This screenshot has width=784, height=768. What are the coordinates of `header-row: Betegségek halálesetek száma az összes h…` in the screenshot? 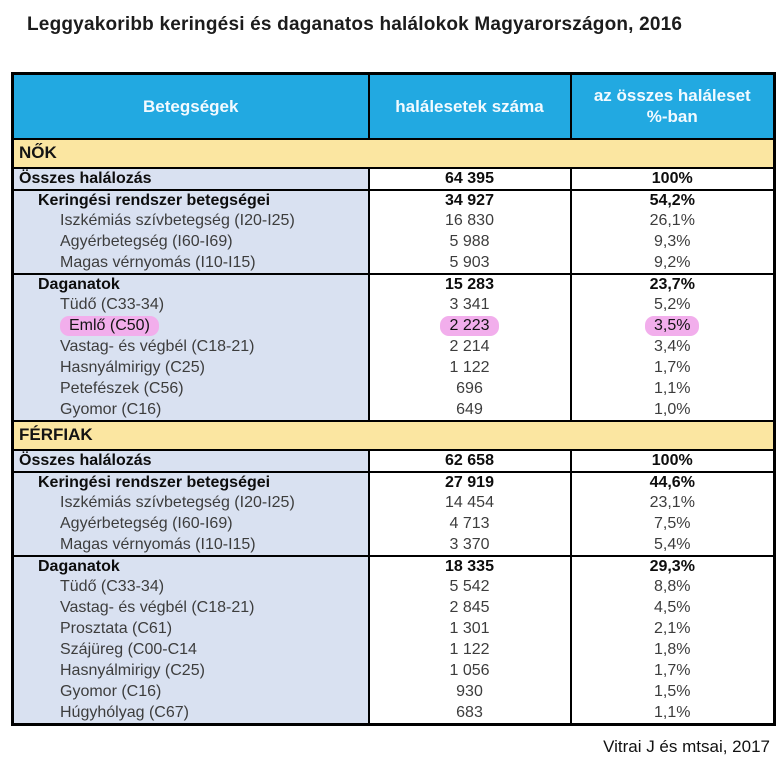 It's located at (393, 106).